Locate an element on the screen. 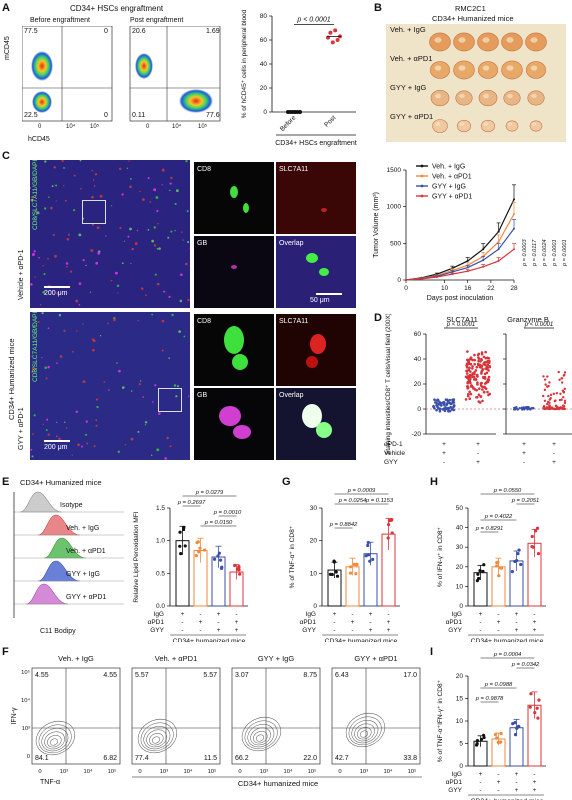  chartI-ytick-label: 15 is located at coordinates (460, 699).